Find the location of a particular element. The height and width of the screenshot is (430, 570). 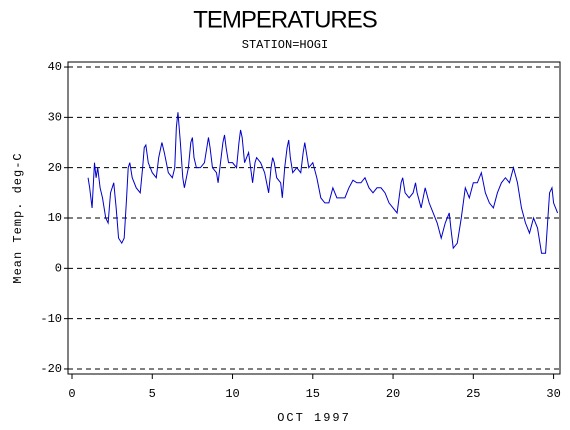

y-tick-label: 10 is located at coordinates (55, 218).